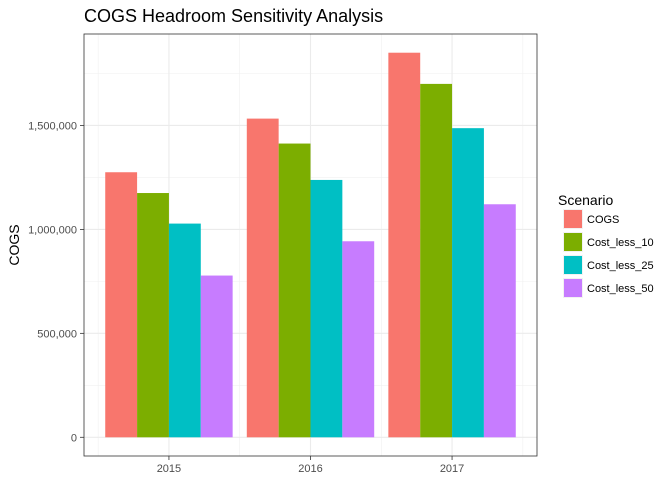 The width and height of the screenshot is (672, 480). What do you see at coordinates (74, 438) in the screenshot?
I see `y-tick-label: 0` at bounding box center [74, 438].